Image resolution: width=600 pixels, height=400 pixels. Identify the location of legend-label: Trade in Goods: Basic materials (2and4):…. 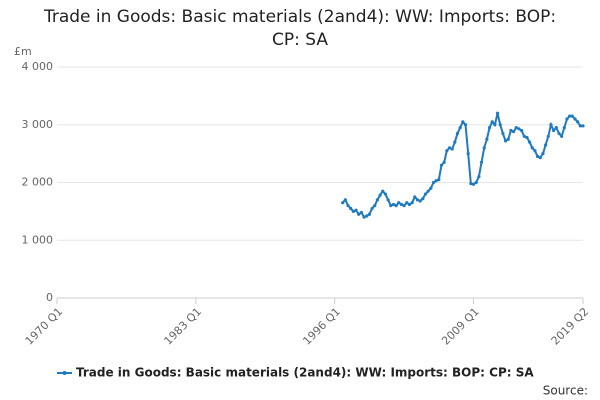
(305, 373).